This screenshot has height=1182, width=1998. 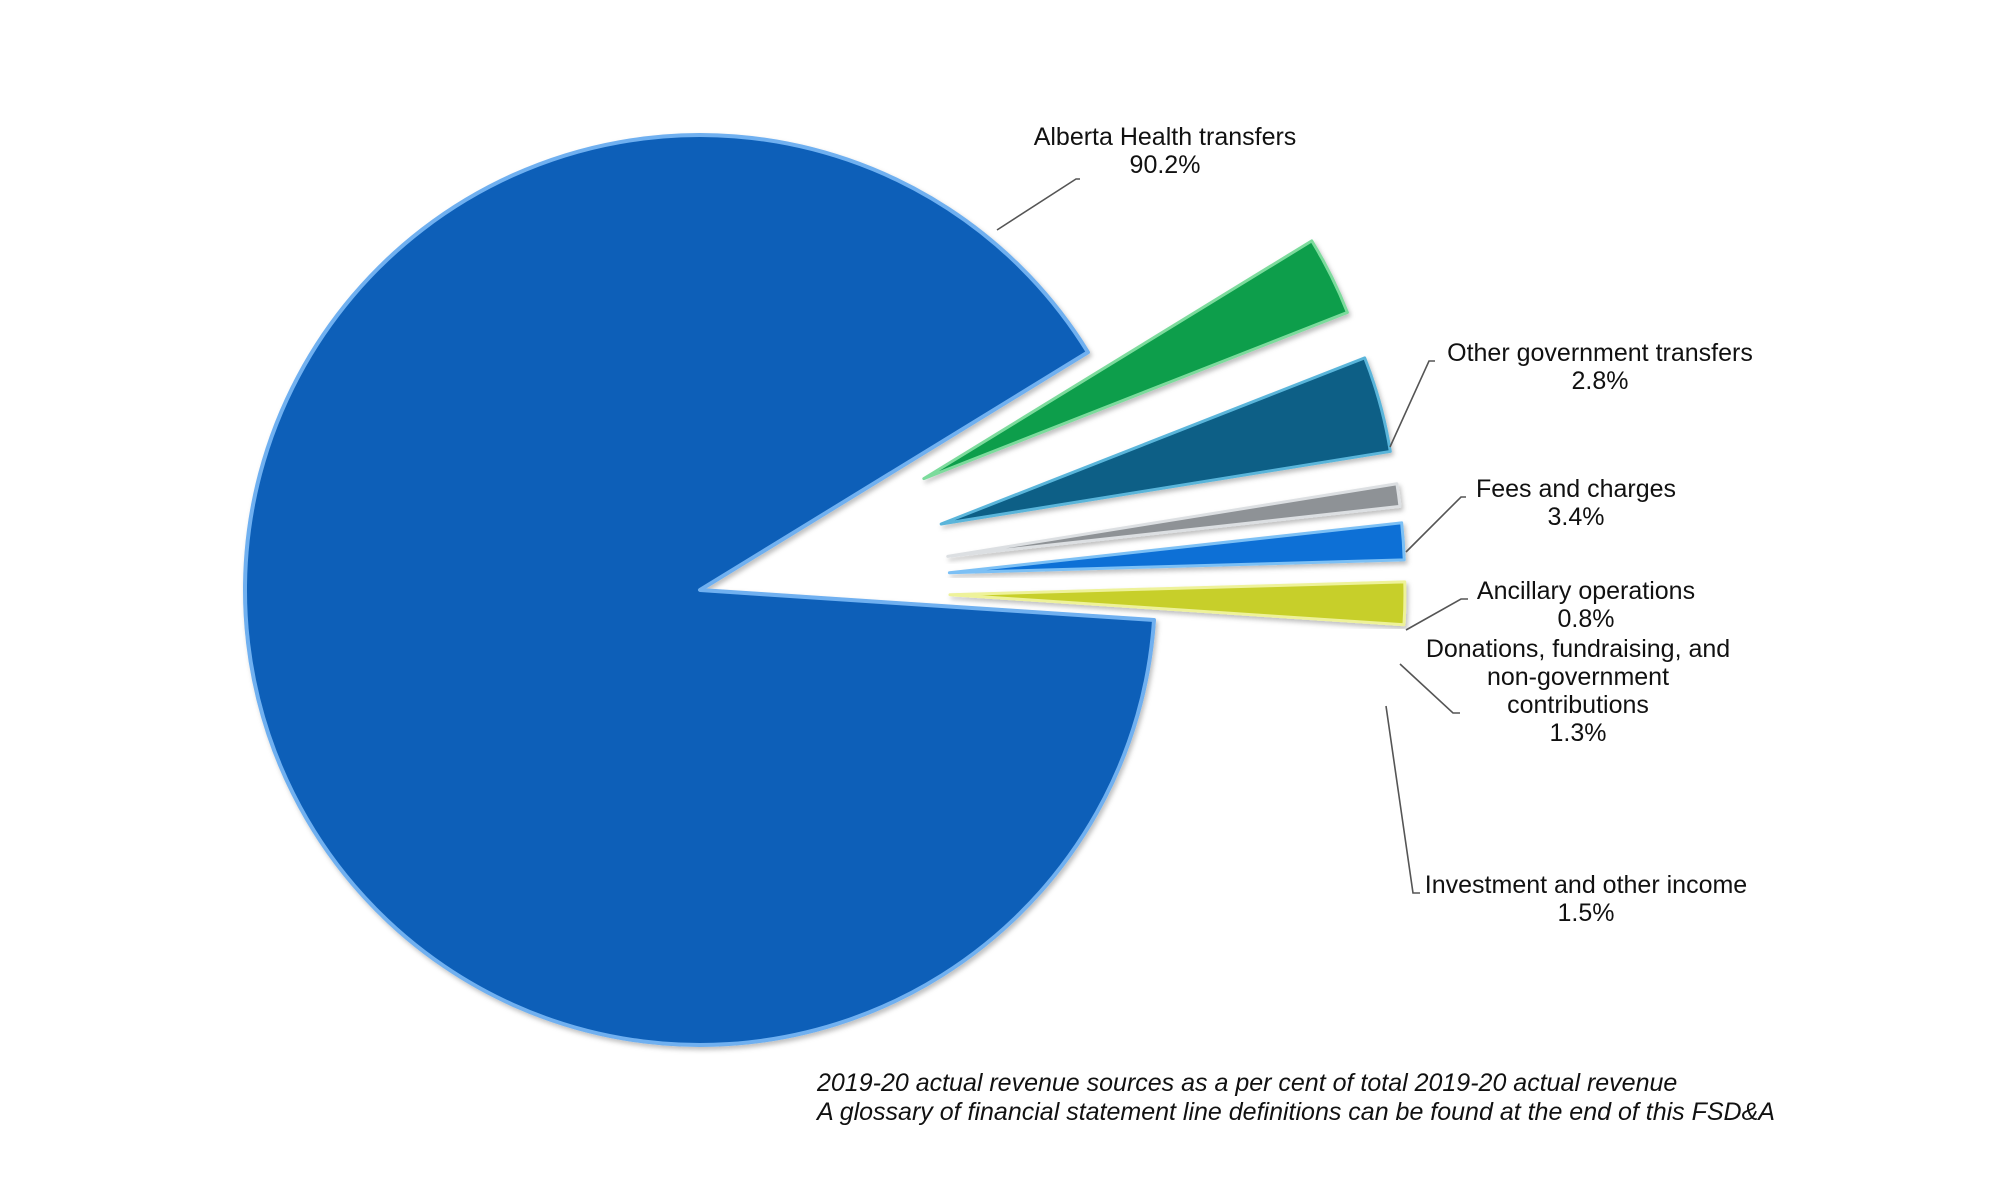 What do you see at coordinates (1176, 548) in the screenshot?
I see `pie-slice-donations-fundraising-and-non-government-contributions` at bounding box center [1176, 548].